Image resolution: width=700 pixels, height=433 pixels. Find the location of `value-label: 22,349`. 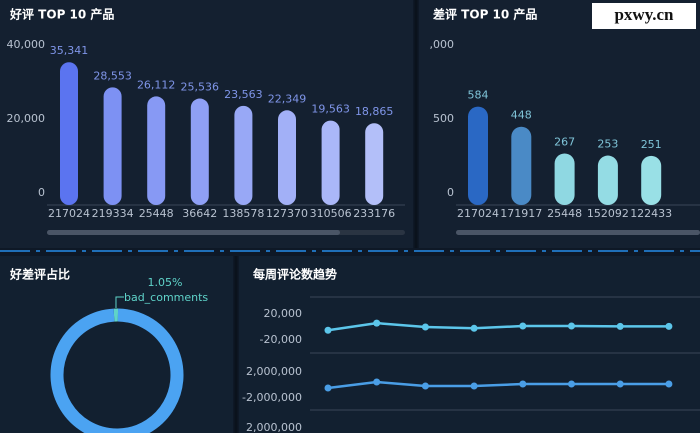

value-label: 22,349 is located at coordinates (287, 98).